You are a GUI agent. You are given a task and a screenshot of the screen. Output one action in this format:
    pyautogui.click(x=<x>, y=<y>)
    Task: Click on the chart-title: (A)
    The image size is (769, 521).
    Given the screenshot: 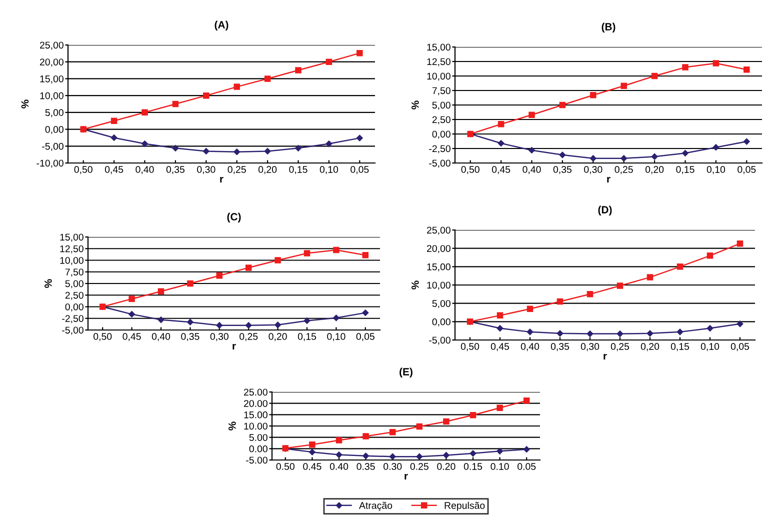 What is the action you would take?
    pyautogui.click(x=221, y=25)
    